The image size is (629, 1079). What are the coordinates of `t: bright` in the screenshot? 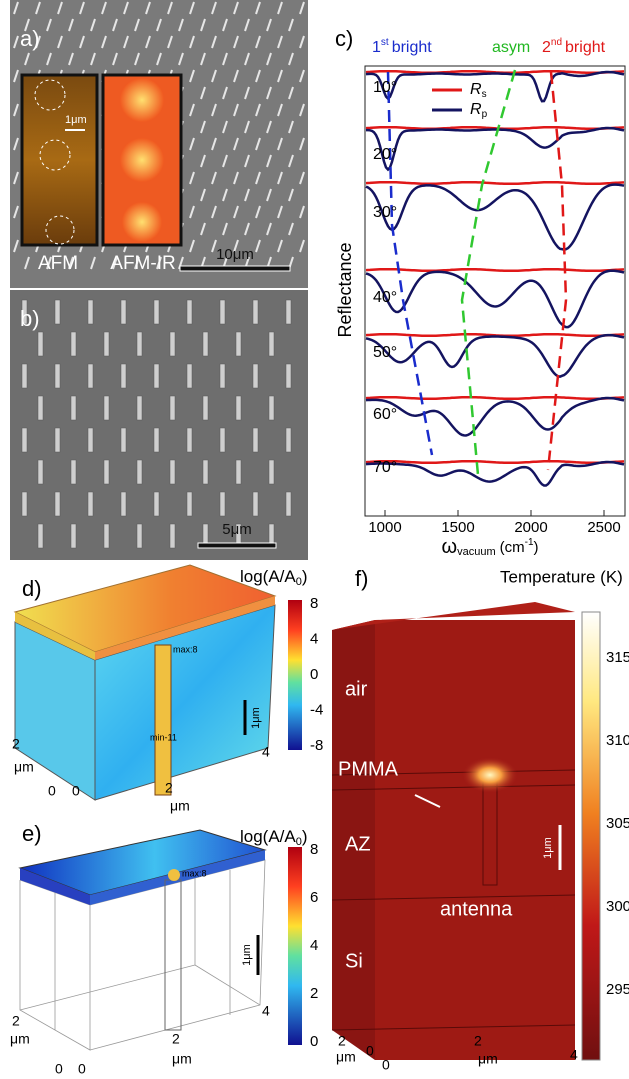 It's located at (412, 47).